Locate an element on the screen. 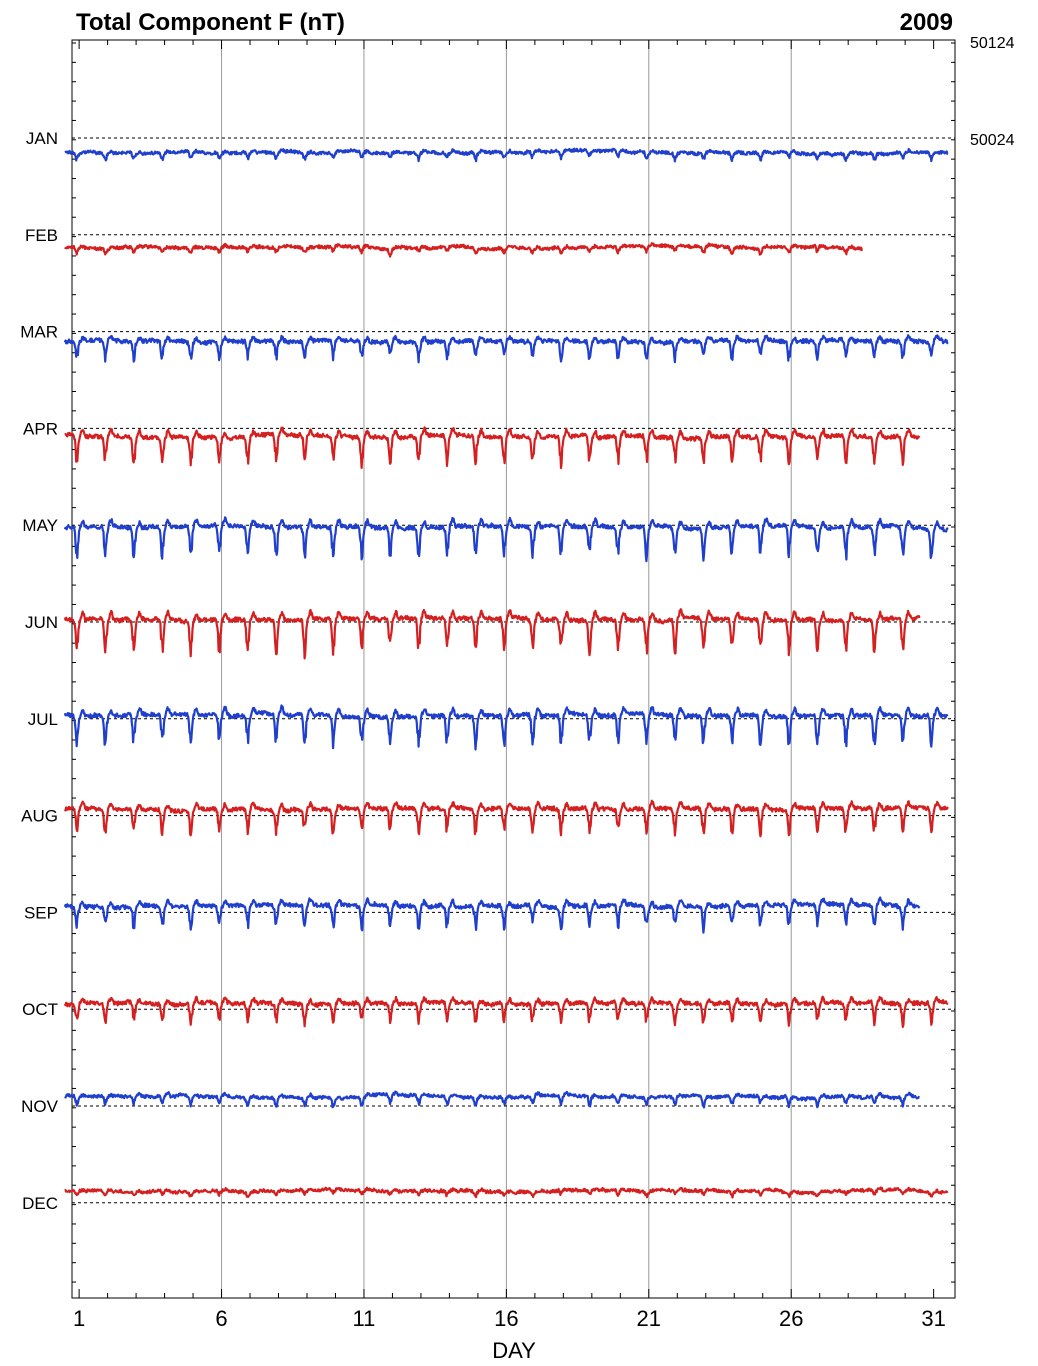 The height and width of the screenshot is (1366, 1038). month-label-mar: MAR is located at coordinates (39, 332).